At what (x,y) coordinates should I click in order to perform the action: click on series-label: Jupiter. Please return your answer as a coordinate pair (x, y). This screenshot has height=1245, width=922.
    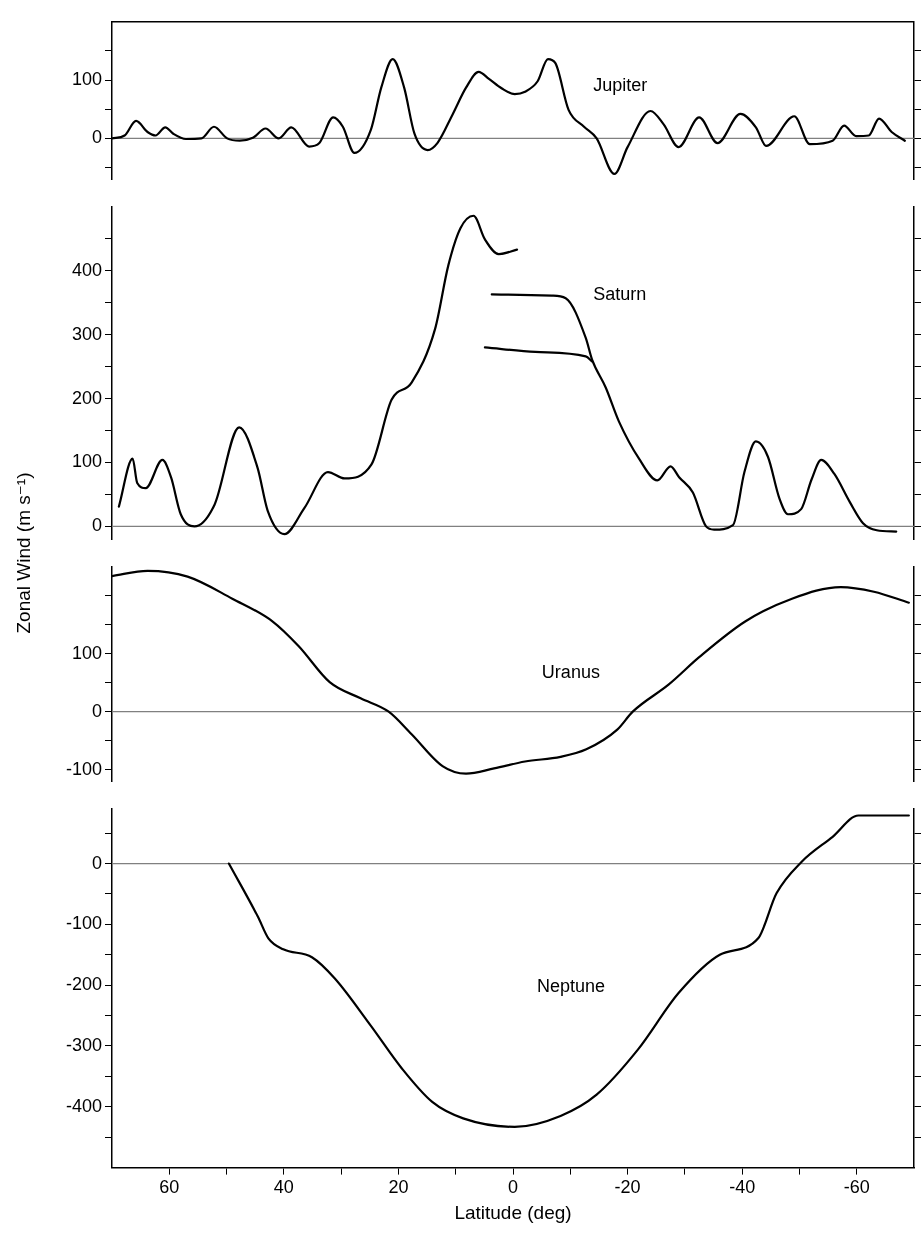
    Looking at the image, I should click on (620, 85).